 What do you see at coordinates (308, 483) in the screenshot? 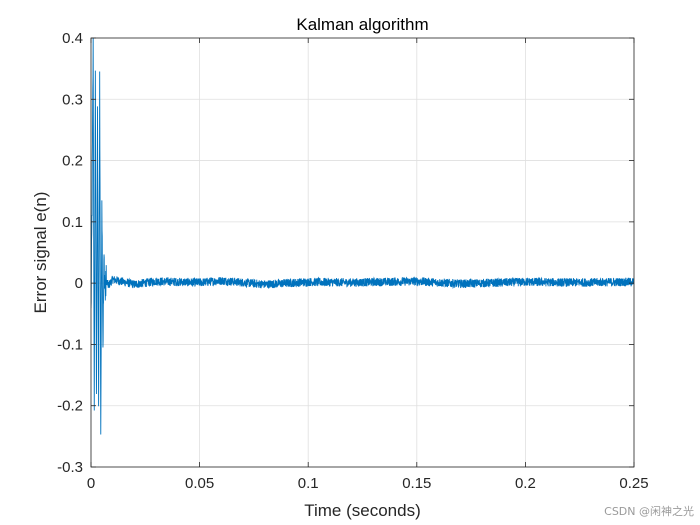
I see `x-tick-label: 0.1` at bounding box center [308, 483].